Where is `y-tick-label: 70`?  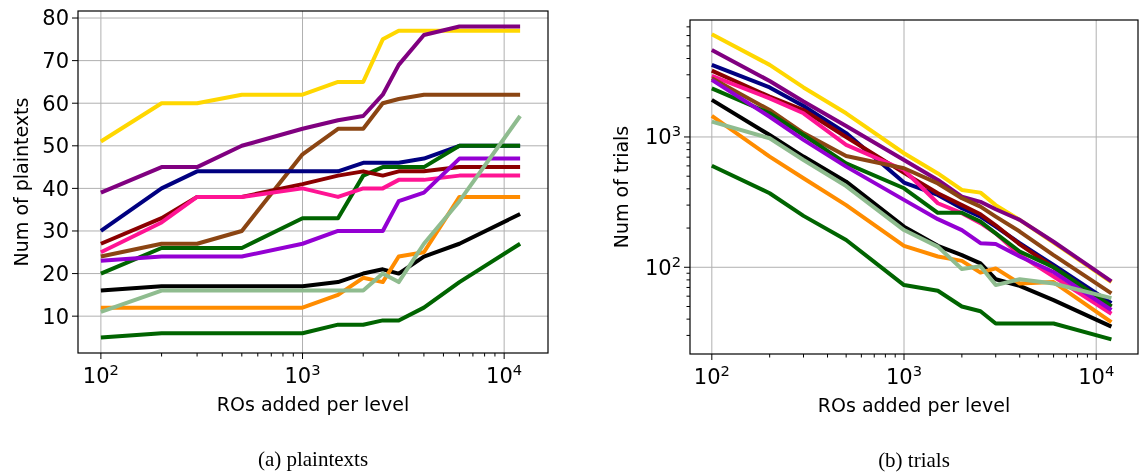
y-tick-label: 70 is located at coordinates (55, 60).